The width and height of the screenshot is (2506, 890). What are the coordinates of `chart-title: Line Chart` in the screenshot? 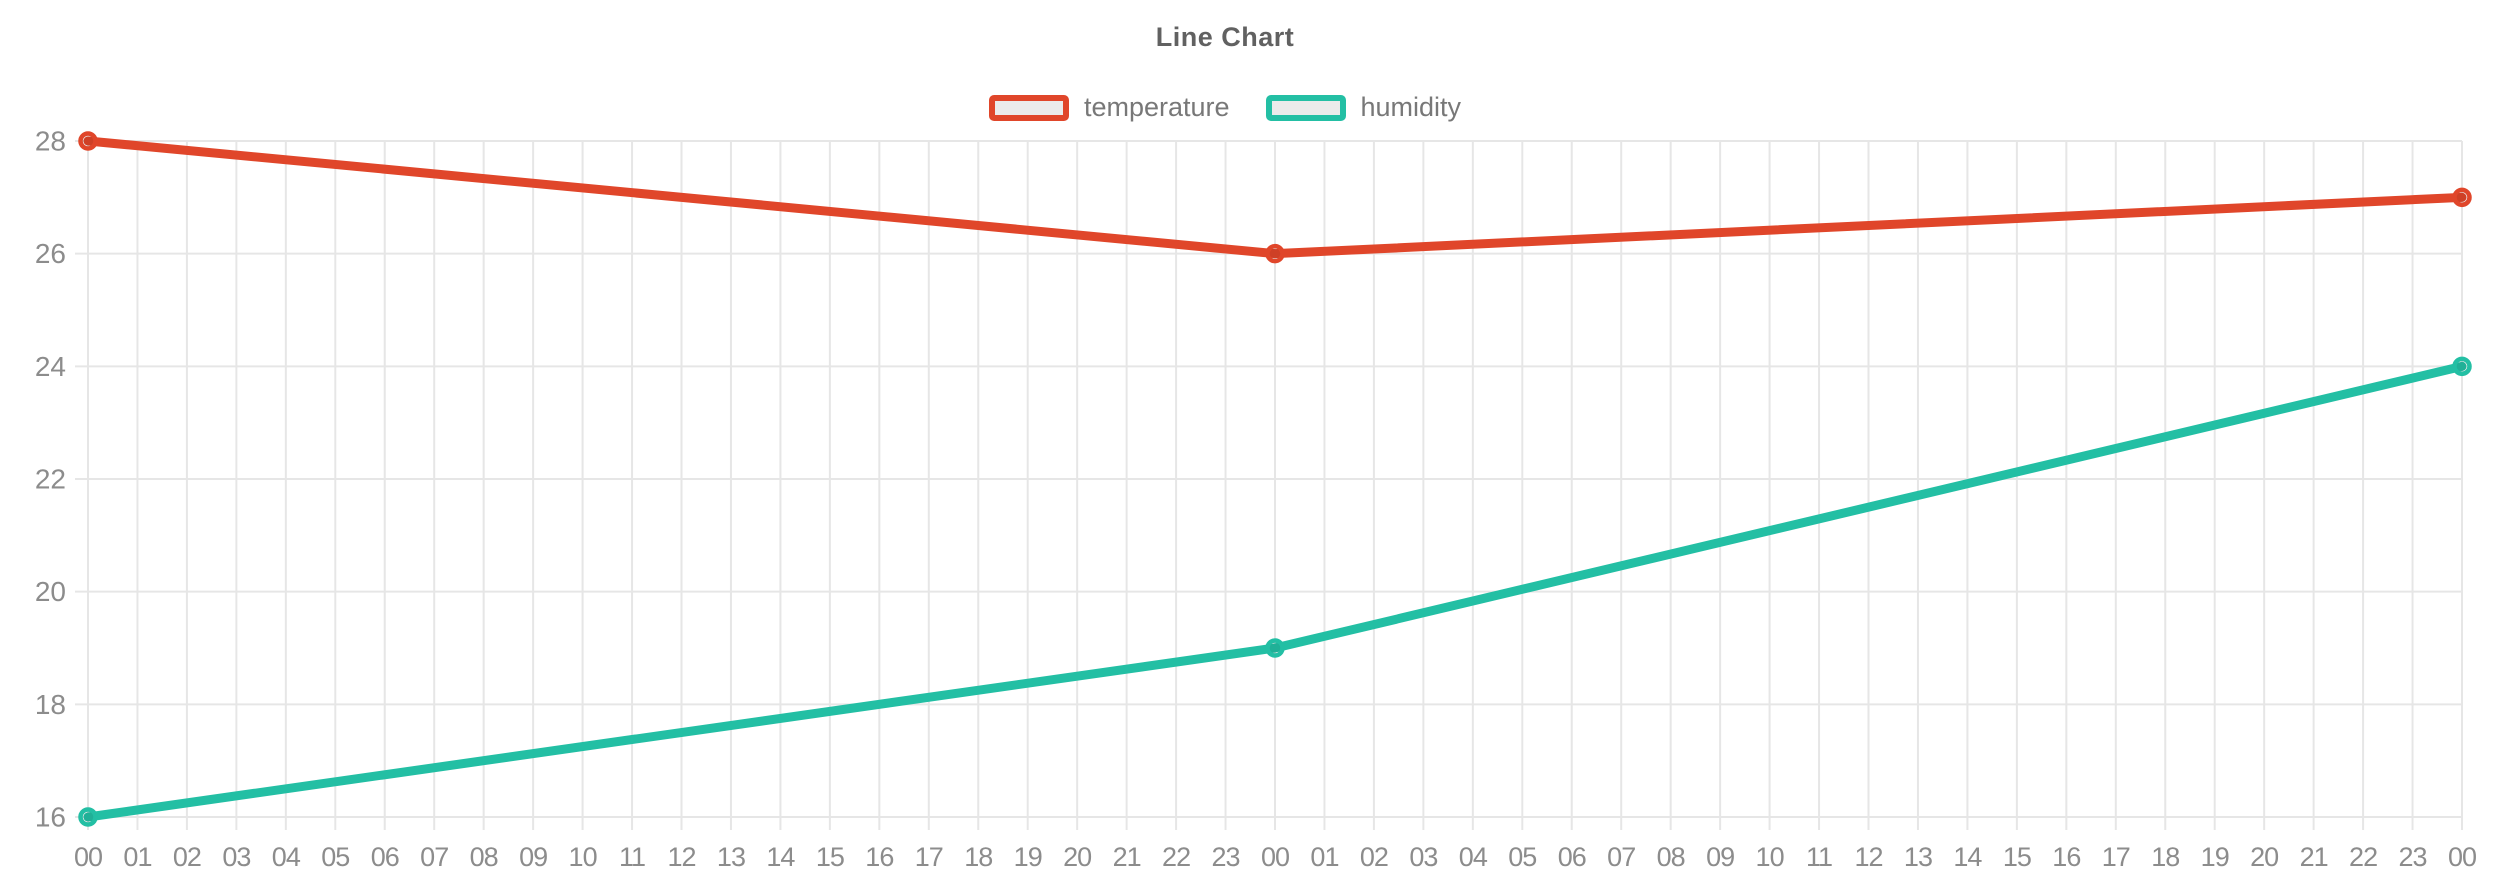 It's located at (1225, 37).